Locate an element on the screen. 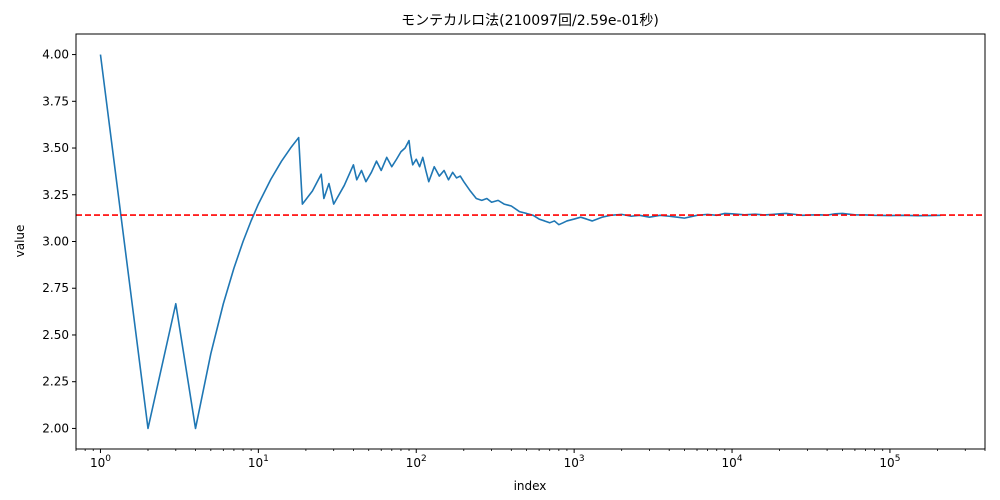  x-tick-label: 10² is located at coordinates (416, 462).